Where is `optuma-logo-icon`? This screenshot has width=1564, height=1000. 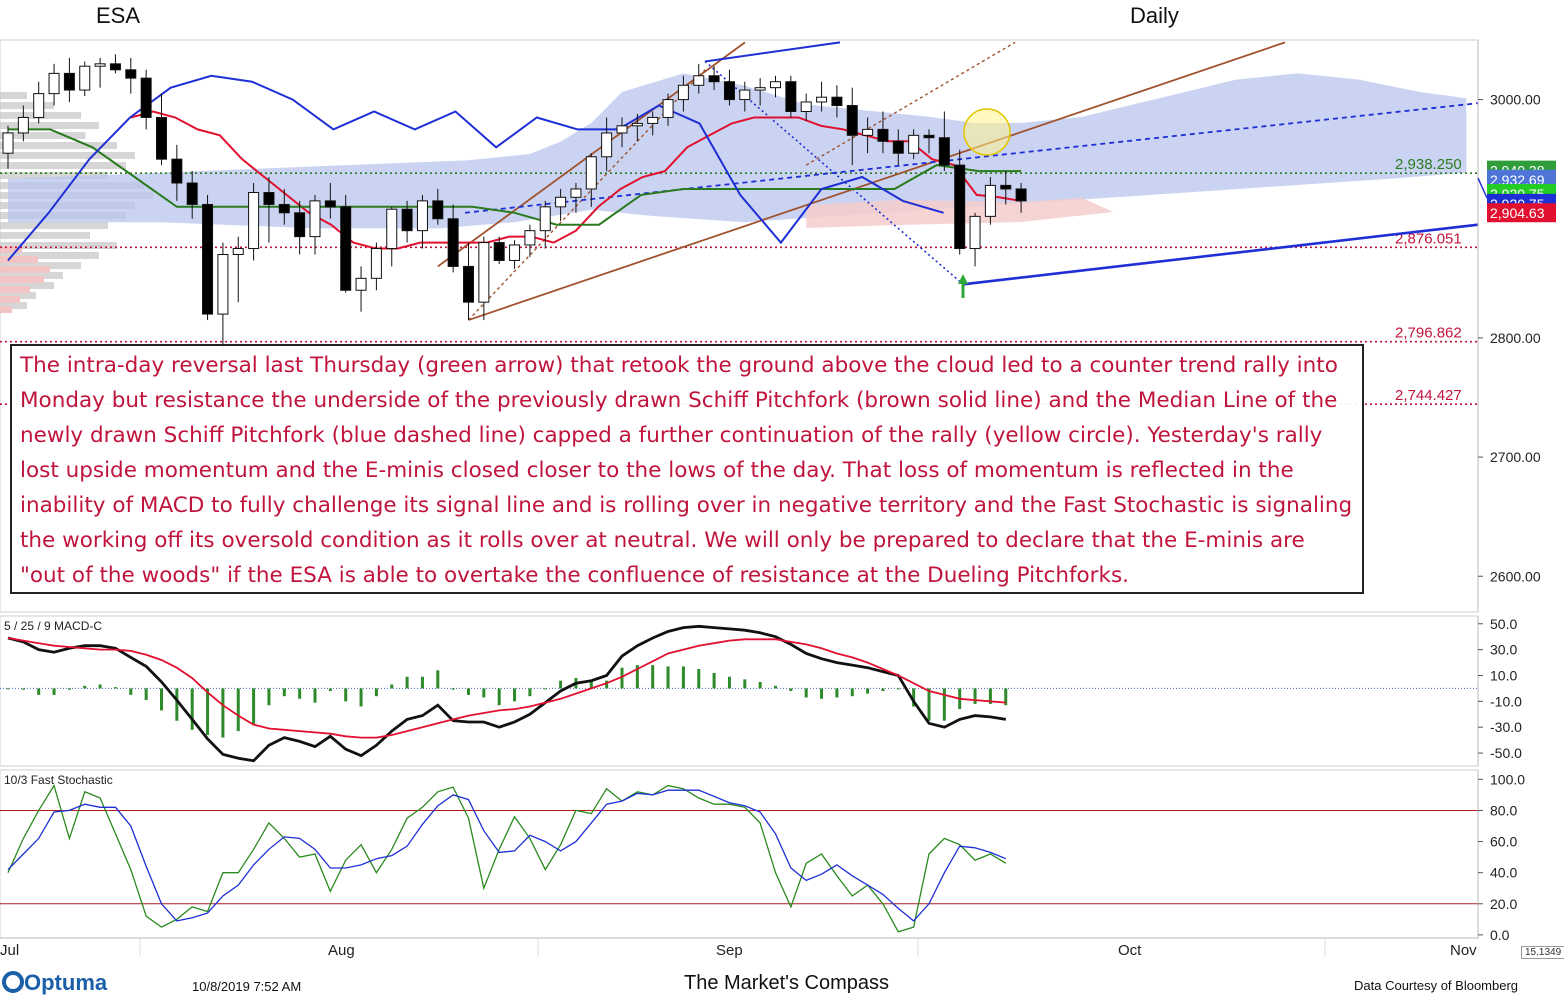 optuma-logo-icon is located at coordinates (13, 982).